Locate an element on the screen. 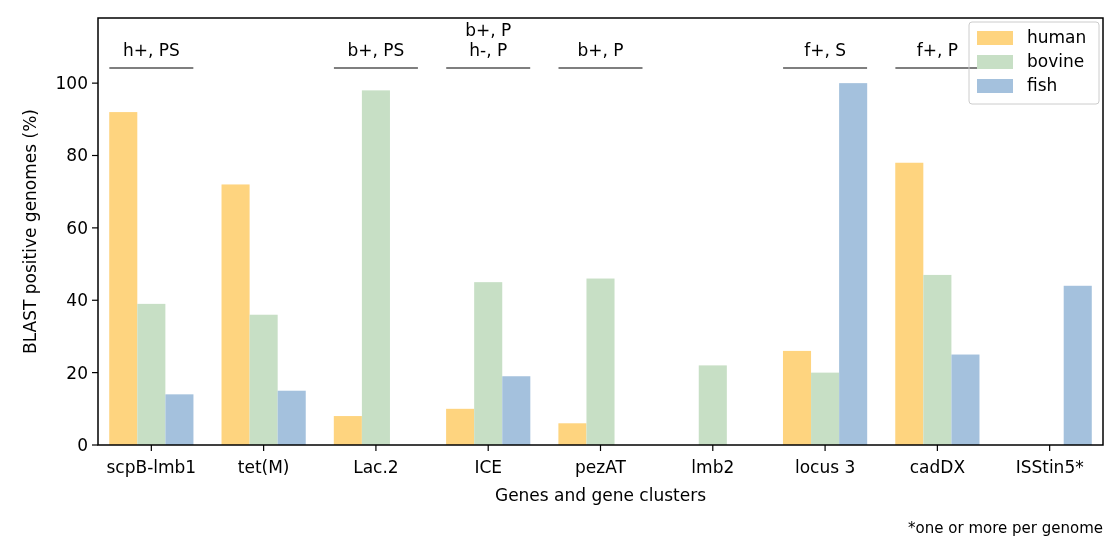 The width and height of the screenshot is (1109, 537). annotation: f+, P is located at coordinates (937, 50).